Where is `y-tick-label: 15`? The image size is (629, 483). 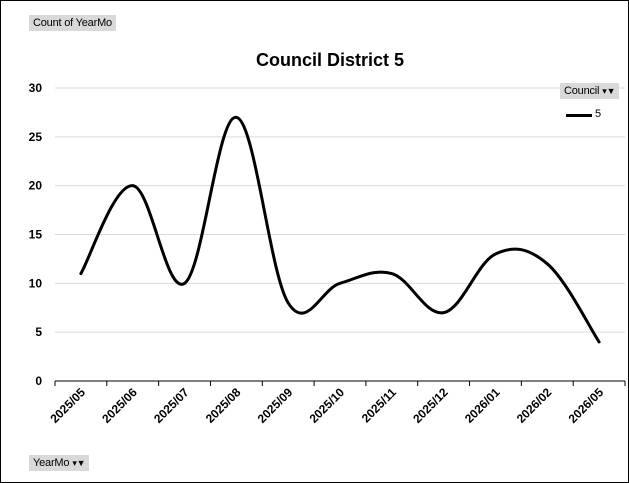 y-tick-label: 15 is located at coordinates (36, 235).